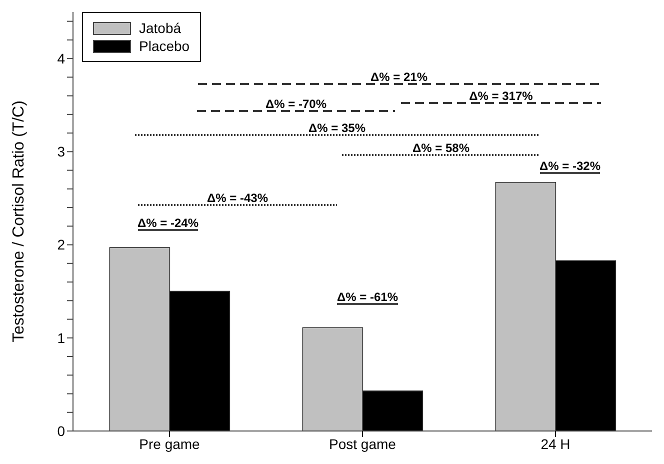 The height and width of the screenshot is (464, 664). What do you see at coordinates (296, 104) in the screenshot?
I see `annotation: Δ% = -70%` at bounding box center [296, 104].